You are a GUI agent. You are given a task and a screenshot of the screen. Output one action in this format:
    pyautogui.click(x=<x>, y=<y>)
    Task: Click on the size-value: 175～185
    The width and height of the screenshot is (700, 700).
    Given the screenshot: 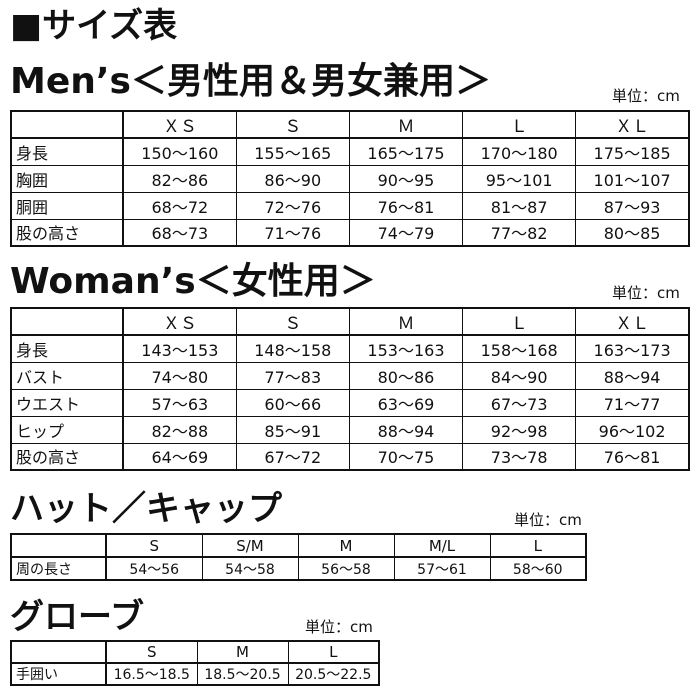 What is the action you would take?
    pyautogui.click(x=632, y=151)
    